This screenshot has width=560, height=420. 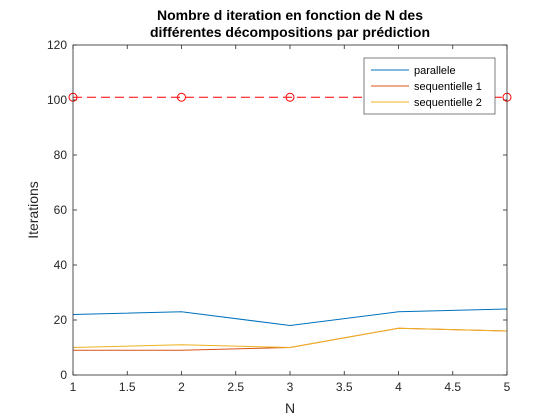 I want to click on chart-title-line-1: Nombre d iteration en fonction de N des, so click(x=290, y=15).